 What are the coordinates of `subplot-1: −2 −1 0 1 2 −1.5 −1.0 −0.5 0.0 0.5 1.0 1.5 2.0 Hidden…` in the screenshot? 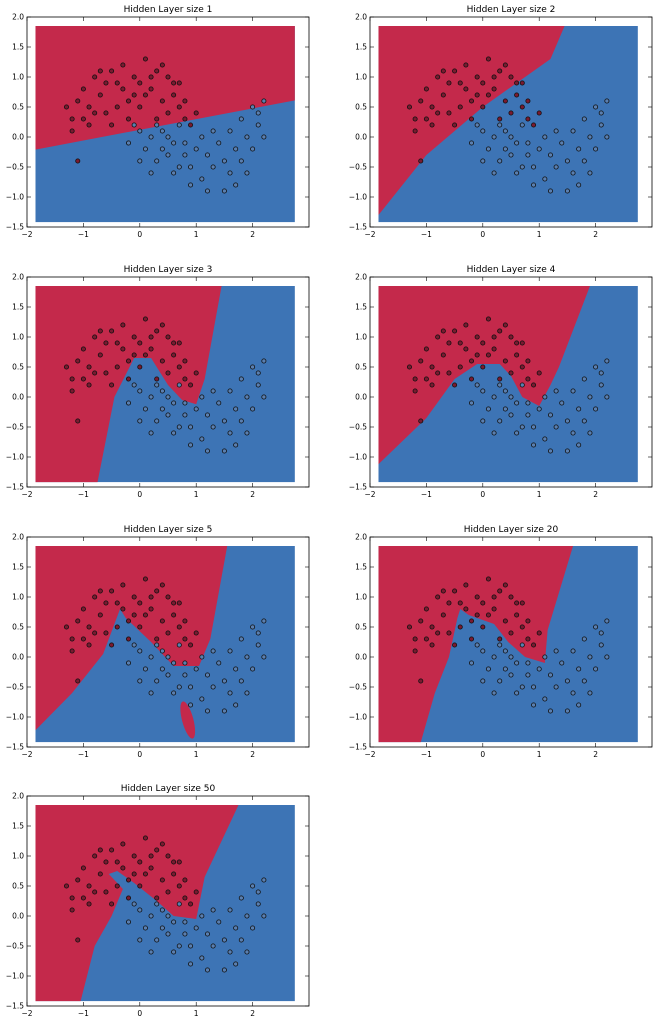 It's located at (158, 122).